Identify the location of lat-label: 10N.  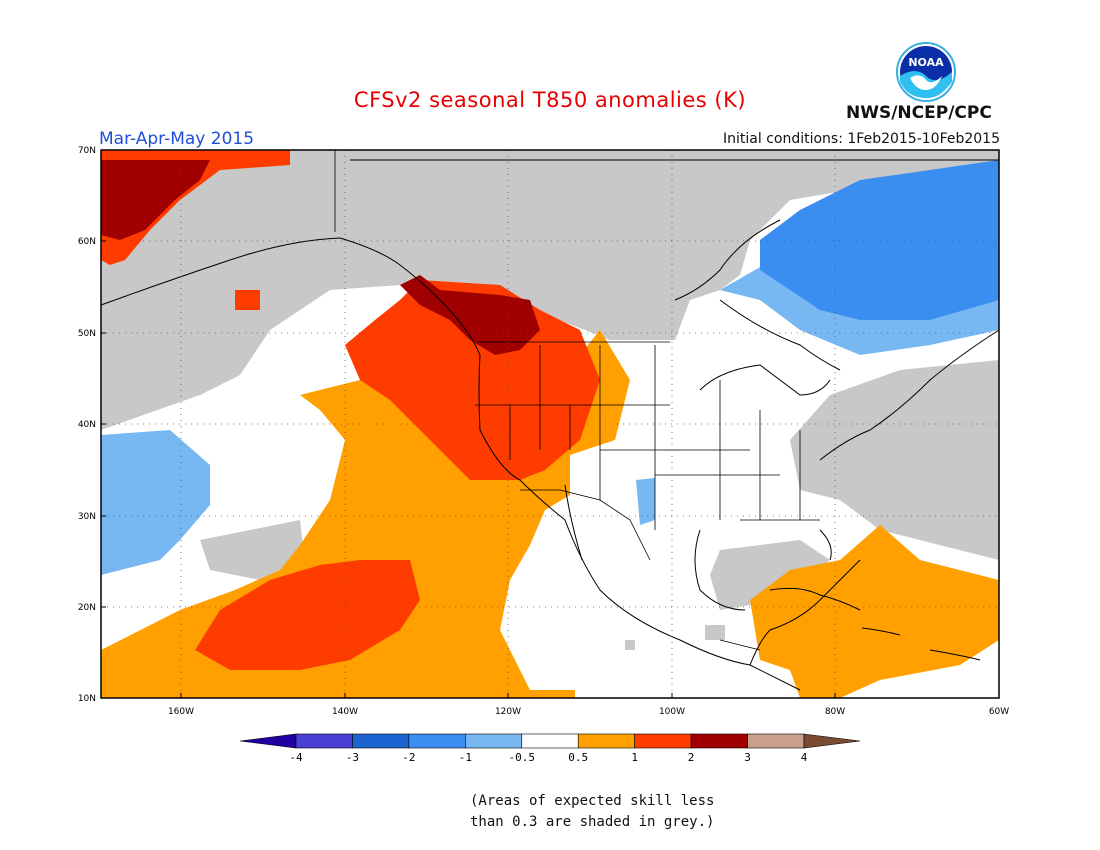
(87, 699).